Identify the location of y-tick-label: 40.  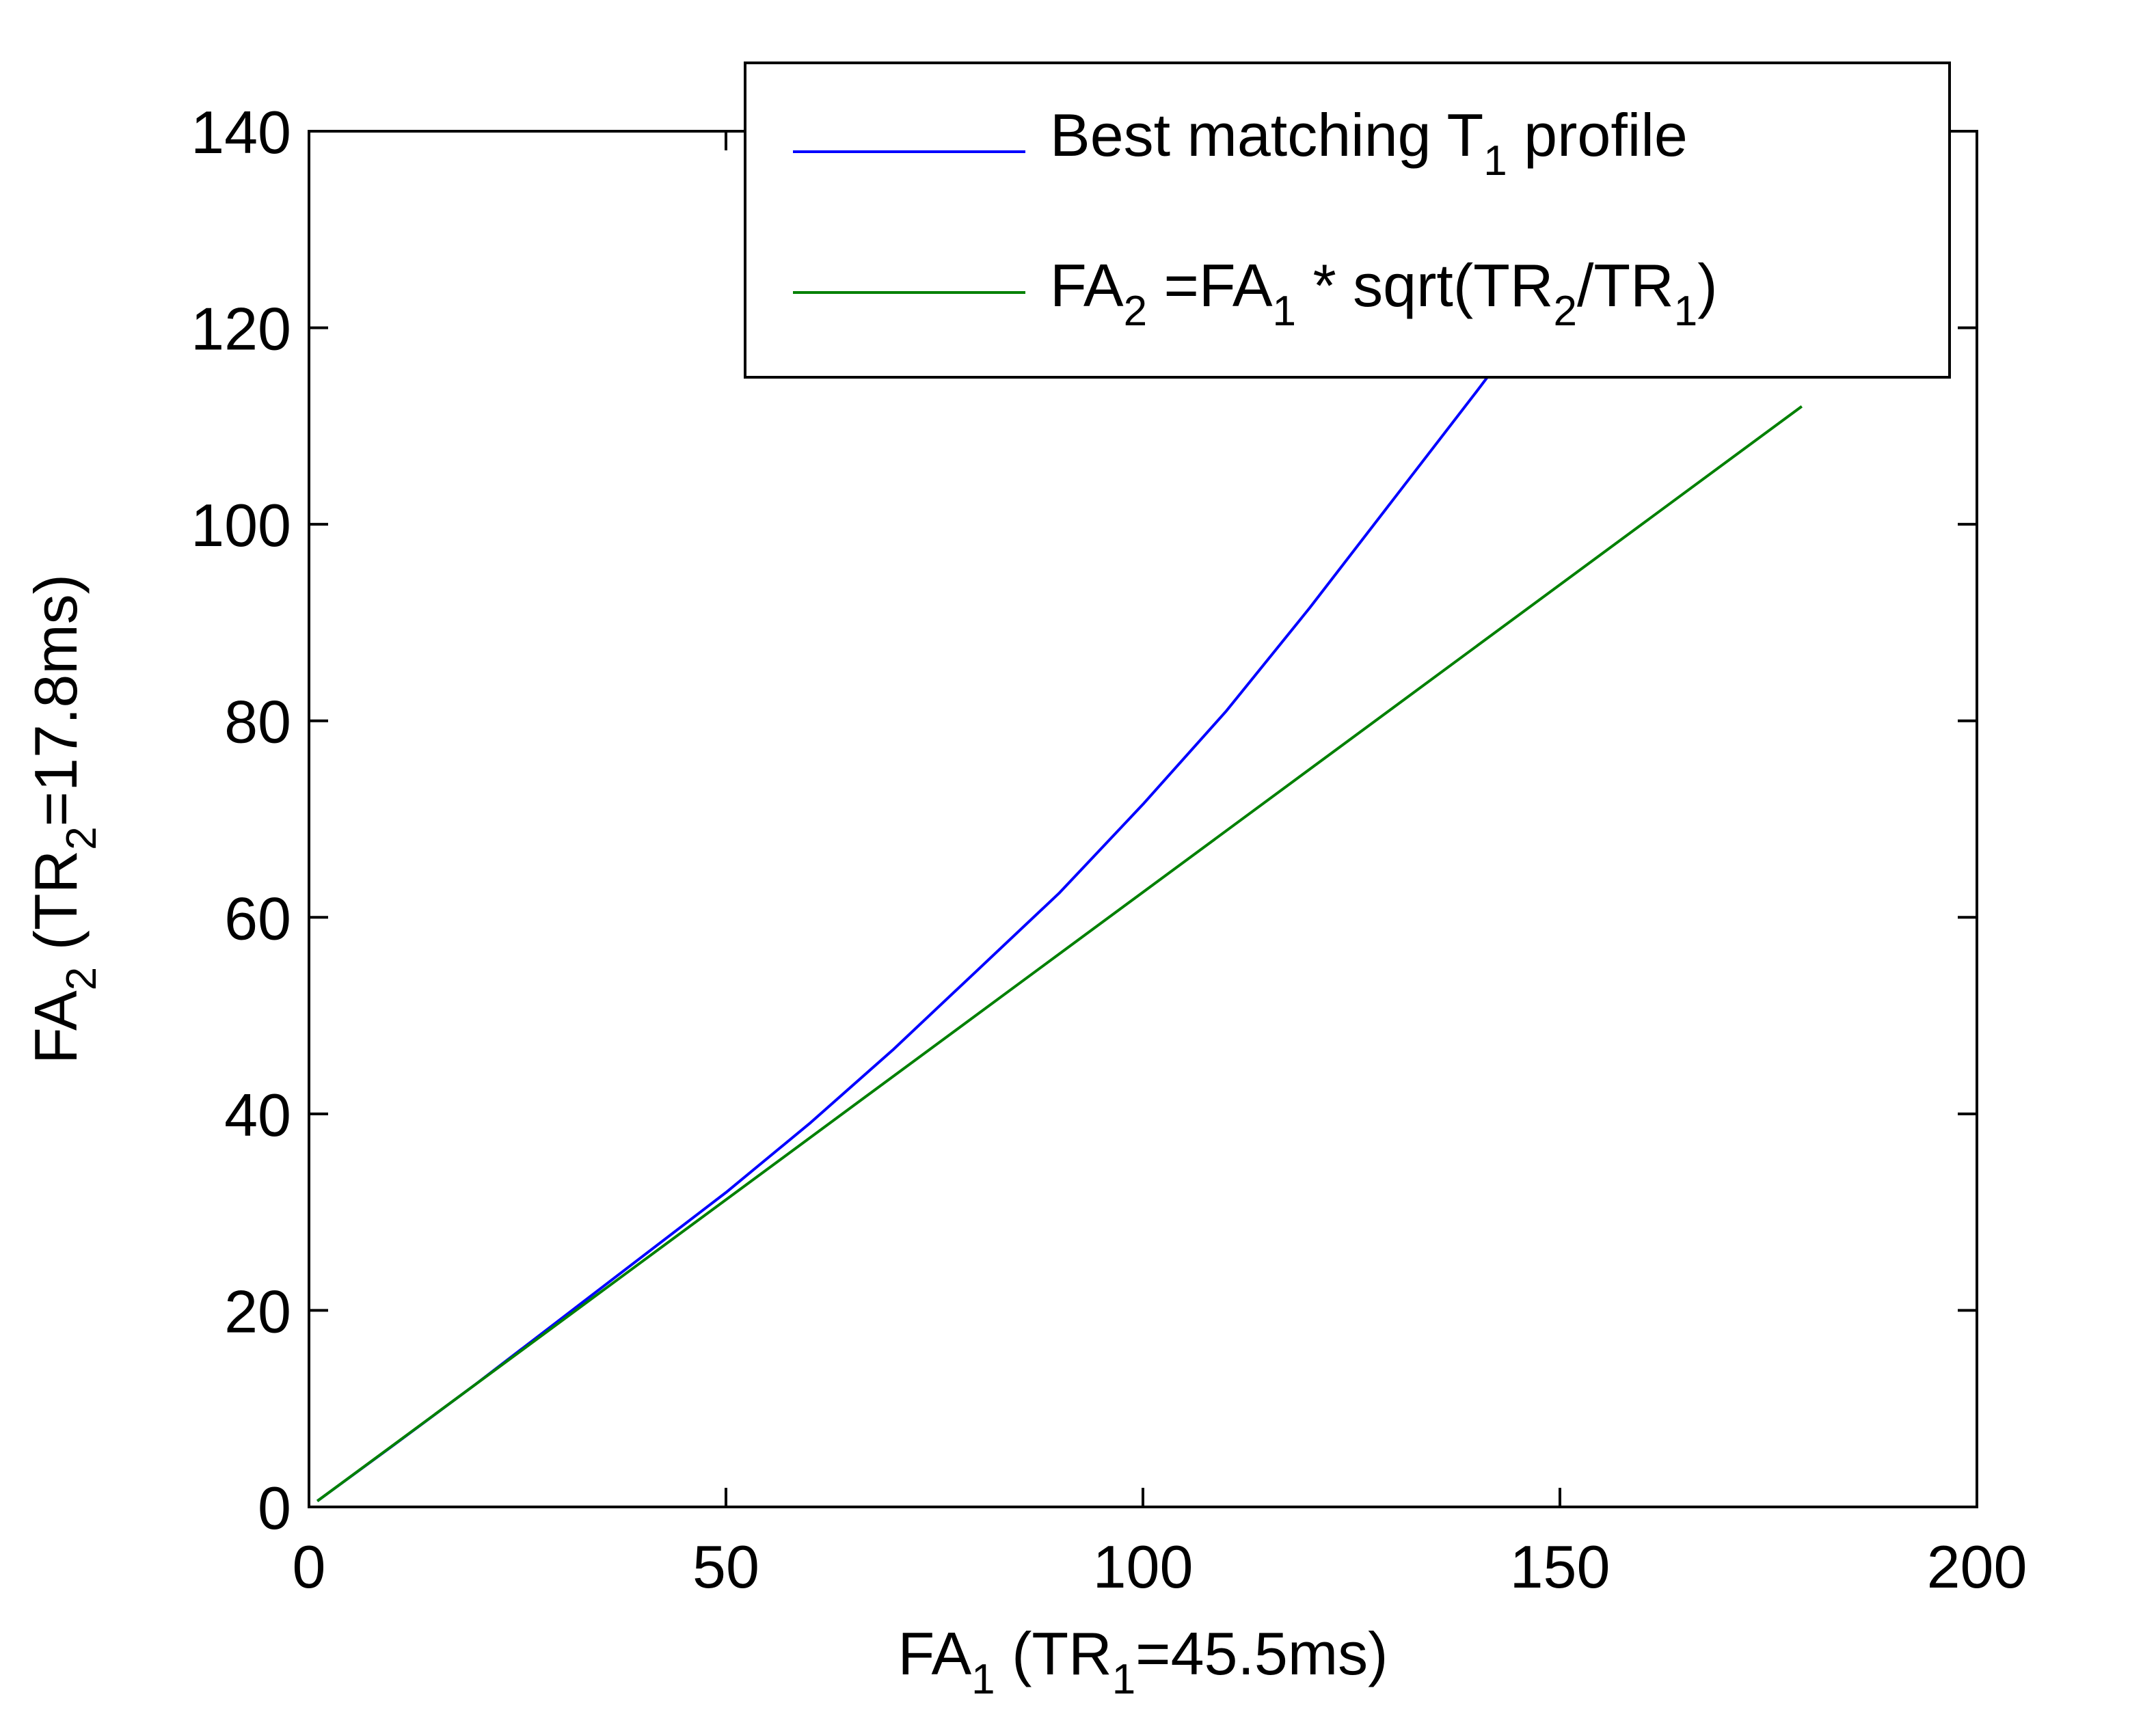
(257, 1115).